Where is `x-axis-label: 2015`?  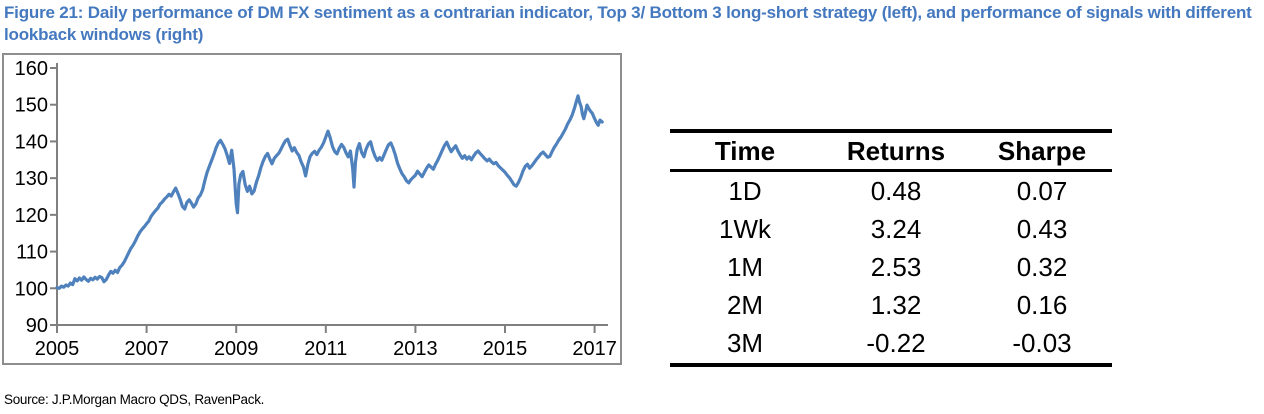 x-axis-label: 2015 is located at coordinates (505, 349).